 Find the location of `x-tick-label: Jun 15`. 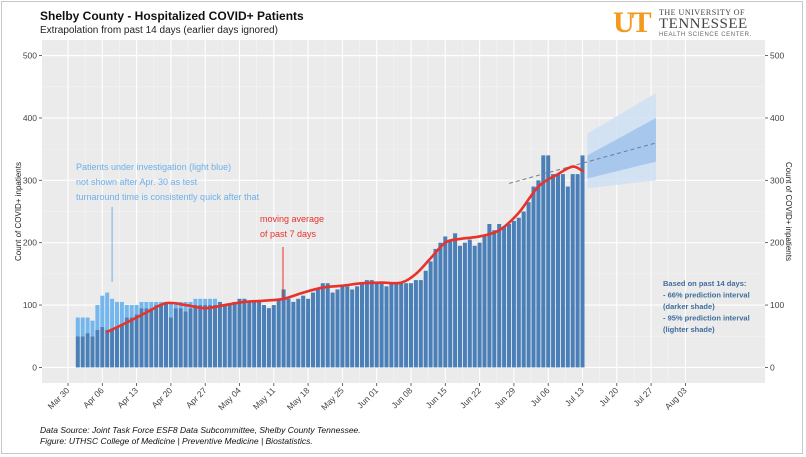

x-tick-label: Jun 15 is located at coordinates (436, 397).